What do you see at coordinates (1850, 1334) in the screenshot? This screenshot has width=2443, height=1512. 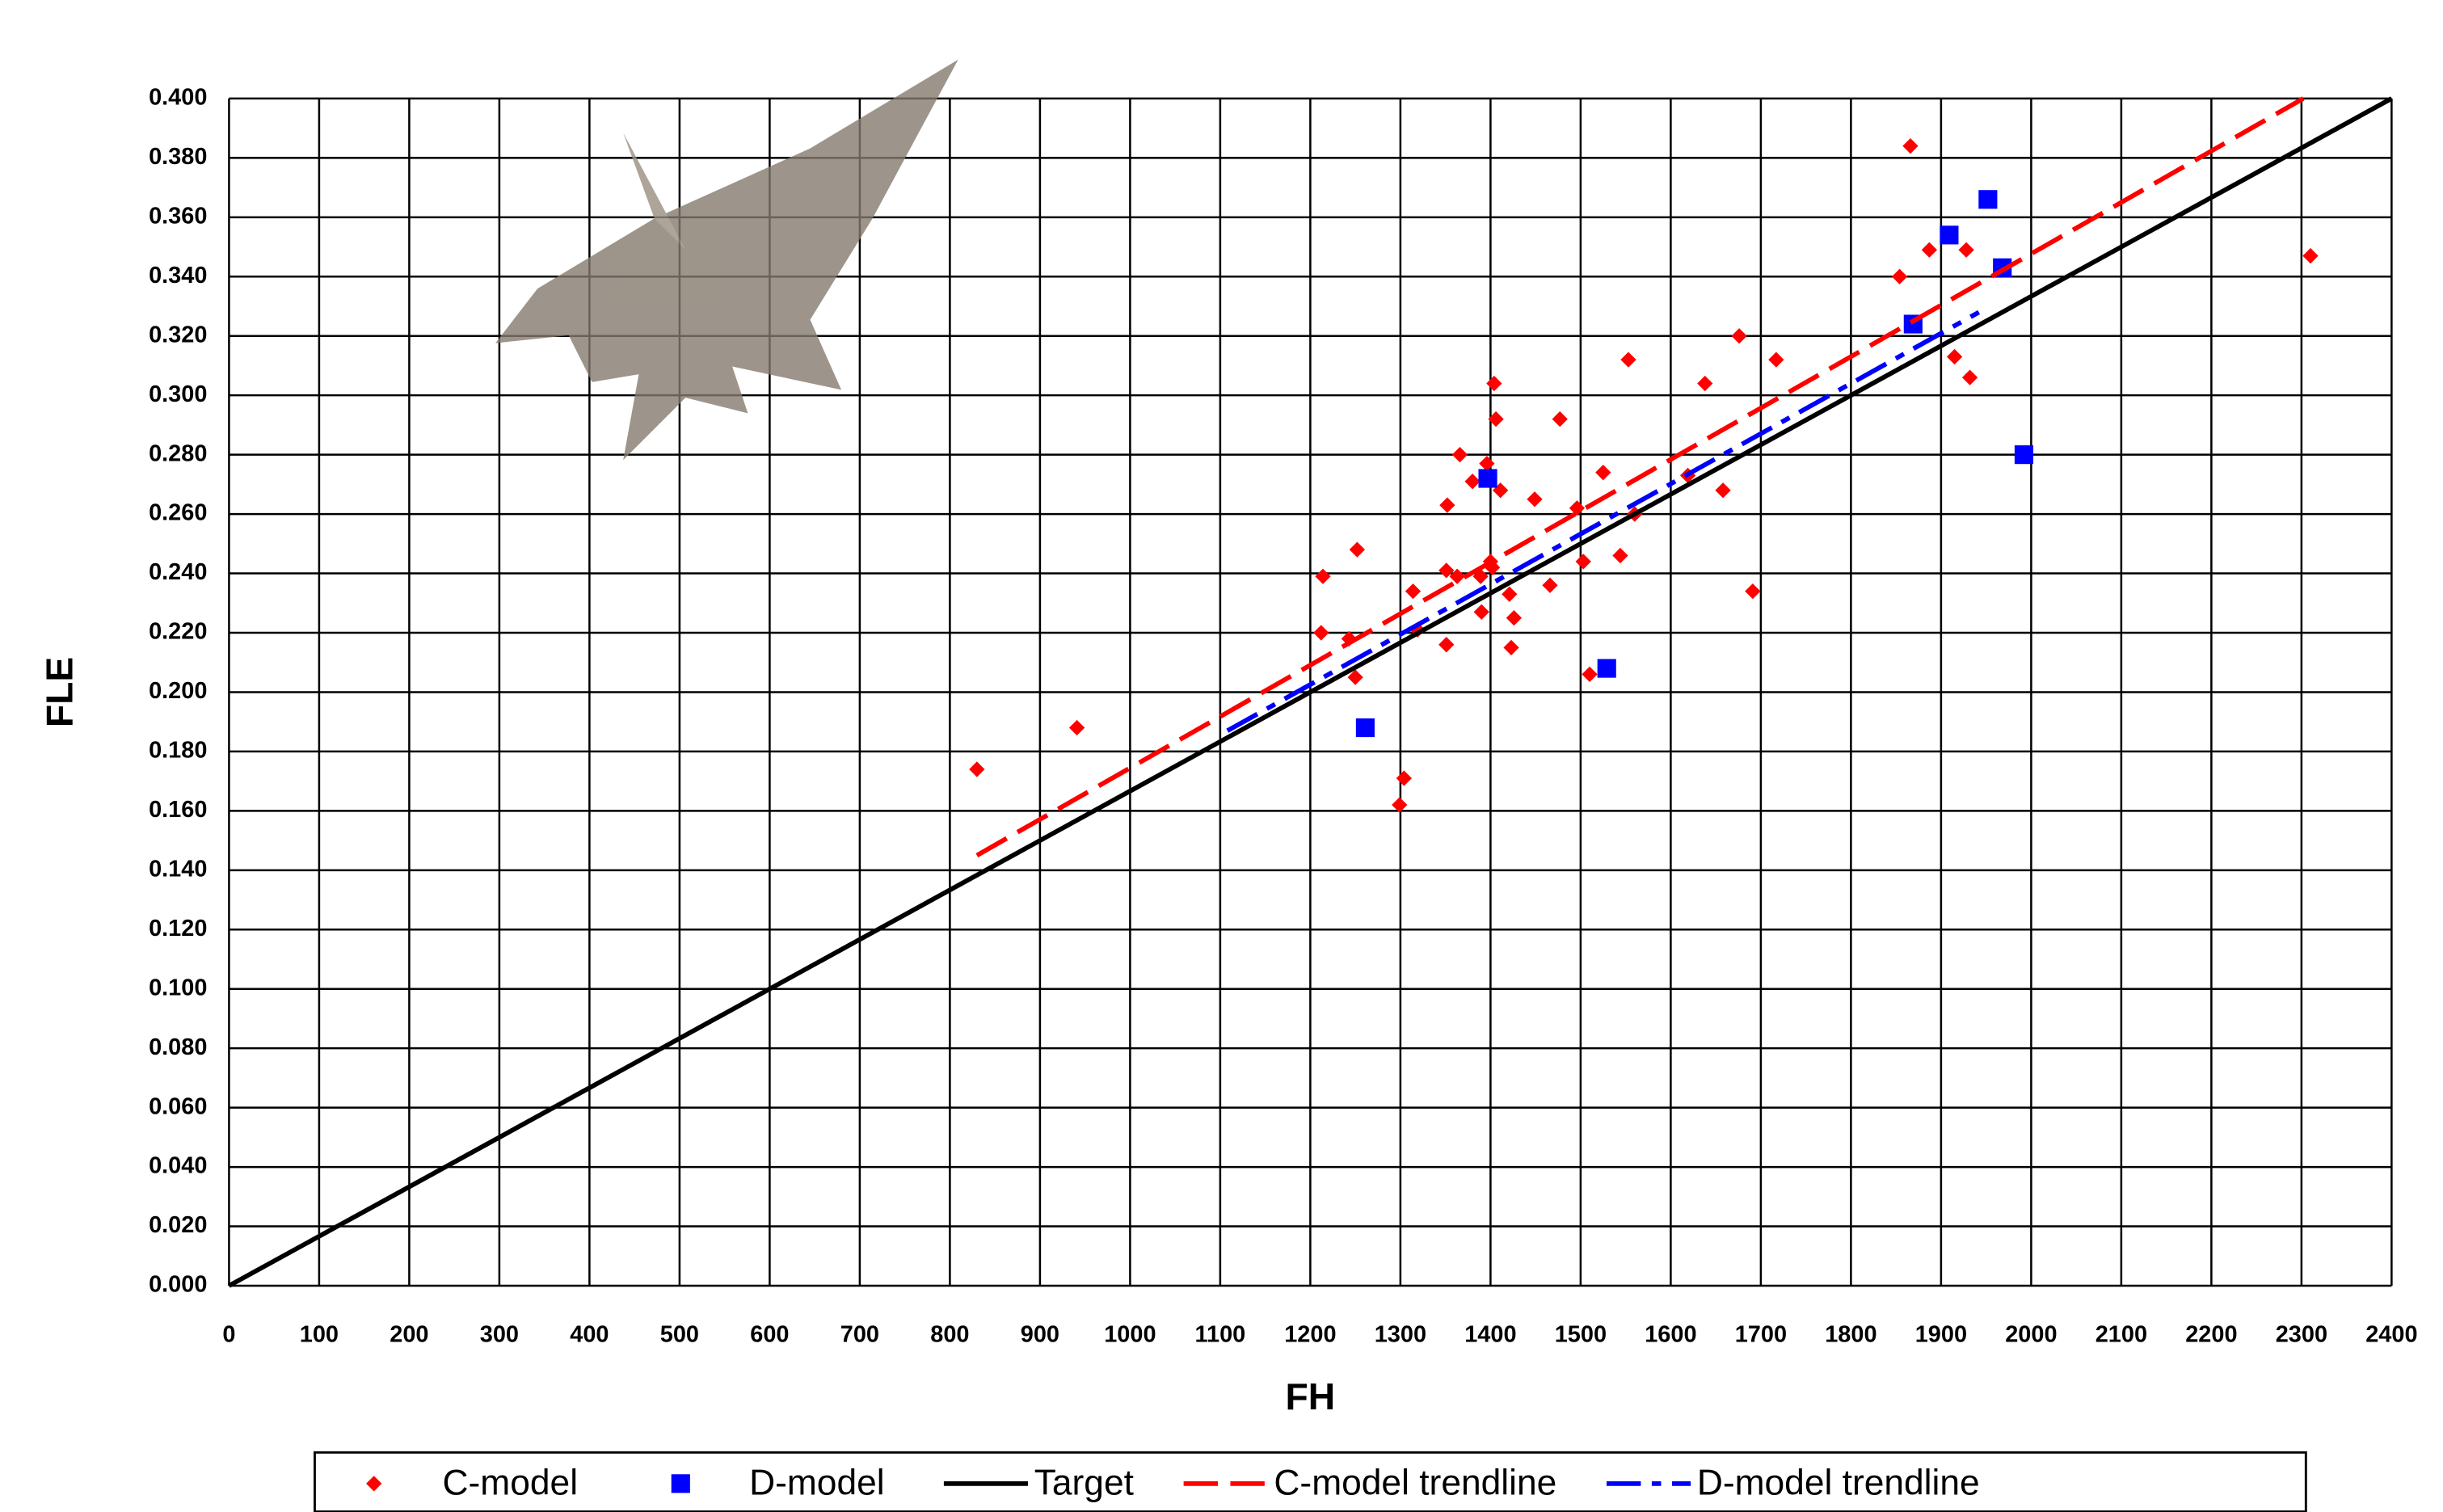 I see `x-tick-label: 1800` at bounding box center [1850, 1334].